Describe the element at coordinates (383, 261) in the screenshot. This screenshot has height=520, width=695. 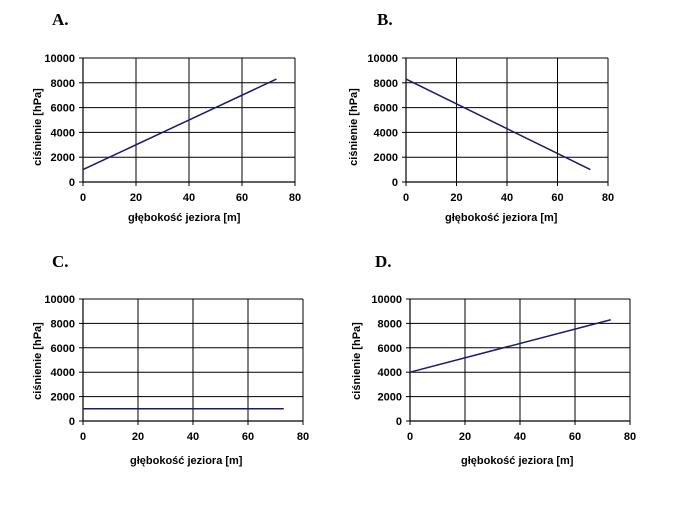
I see `panel-label: D.` at that location.